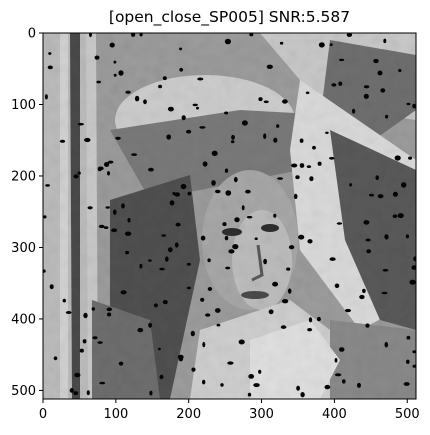  What do you see at coordinates (261, 414) in the screenshot?
I see `x-tick-label: 300` at bounding box center [261, 414].